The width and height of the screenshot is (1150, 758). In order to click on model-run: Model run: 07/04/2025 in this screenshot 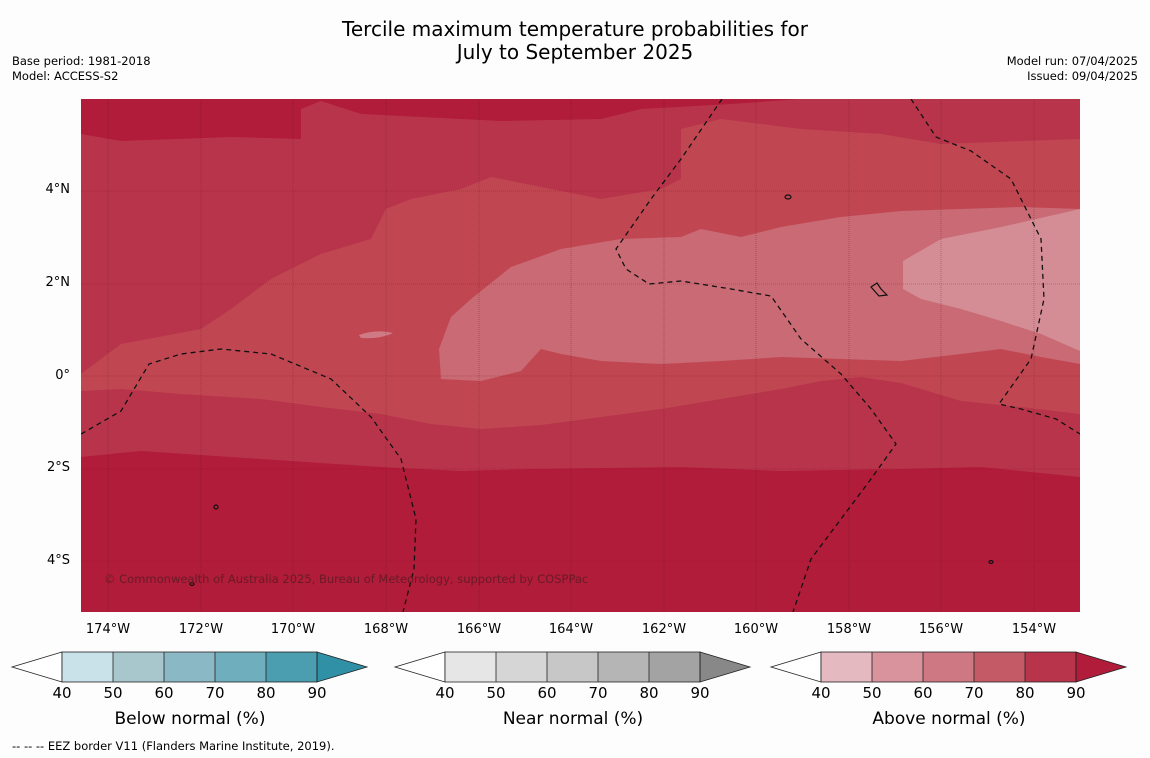, I will do `click(1072, 61)`.